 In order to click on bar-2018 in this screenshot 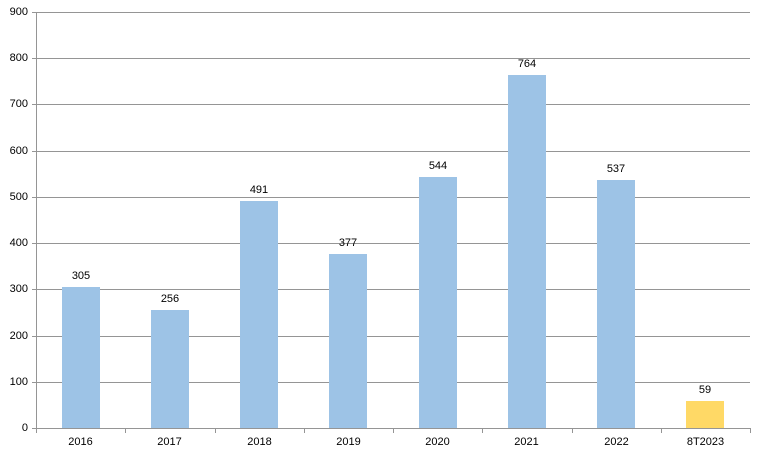, I will do `click(259, 314)`.